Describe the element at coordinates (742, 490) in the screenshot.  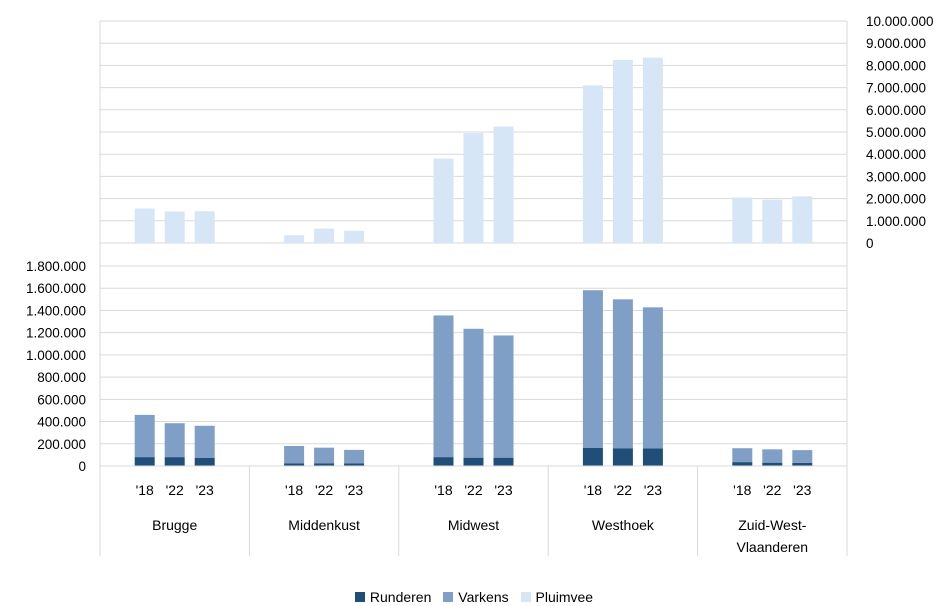
I see `year-label-4-0: '18` at that location.